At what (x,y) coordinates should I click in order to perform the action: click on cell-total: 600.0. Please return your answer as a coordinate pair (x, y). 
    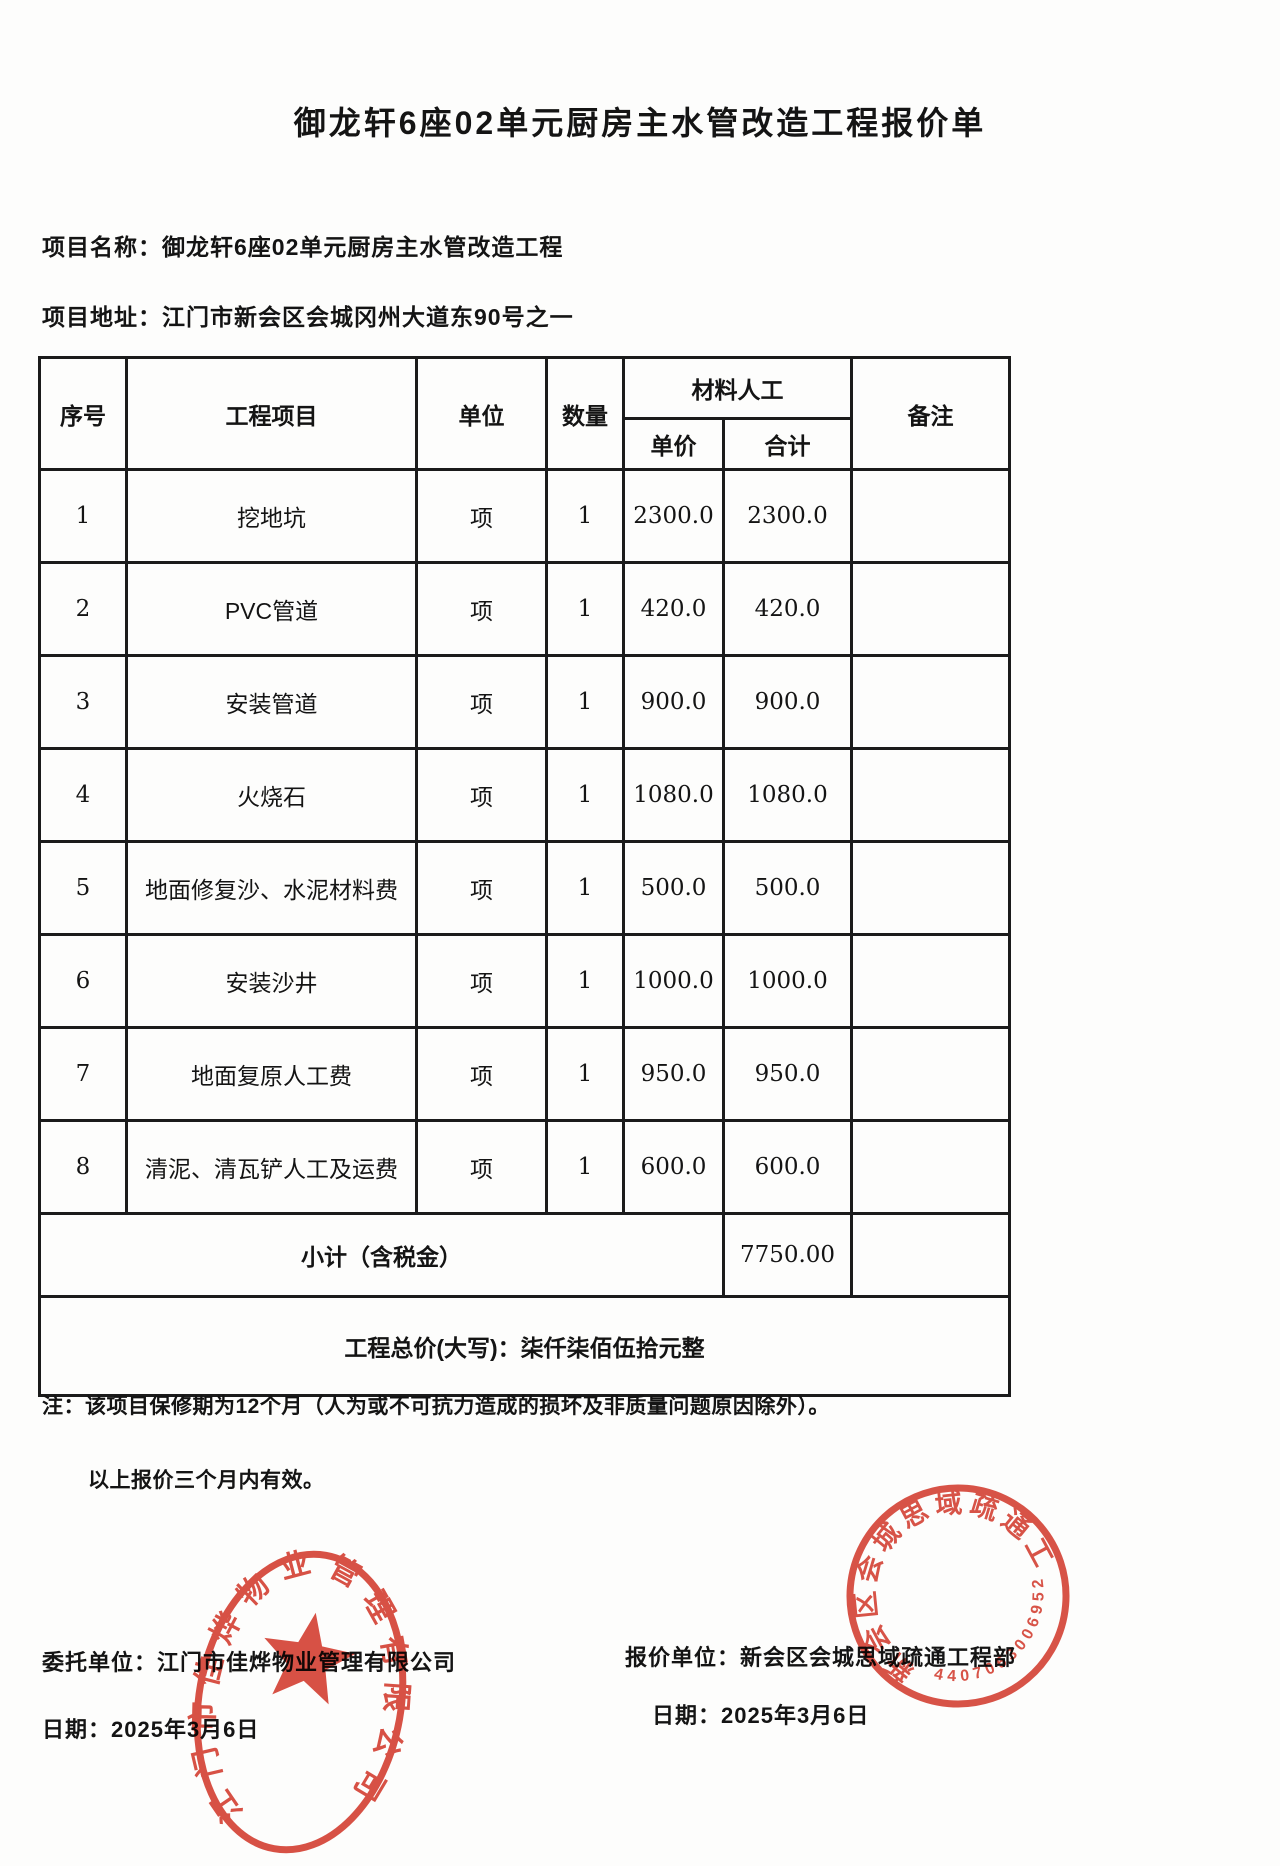
    Looking at the image, I should click on (787, 1167).